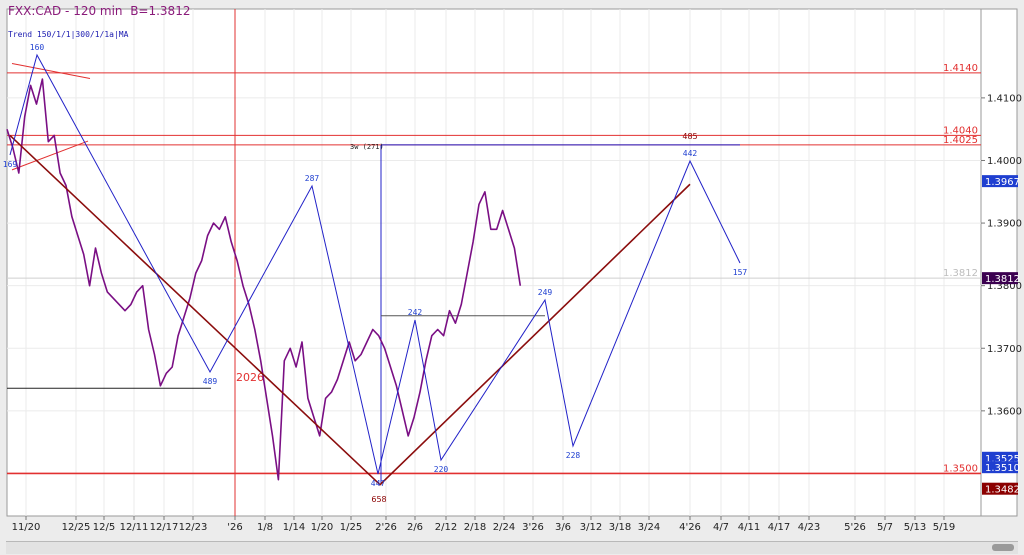 The height and width of the screenshot is (555, 1024). Describe the element at coordinates (563, 527) in the screenshot. I see `x-tick-label: 3/6` at that location.